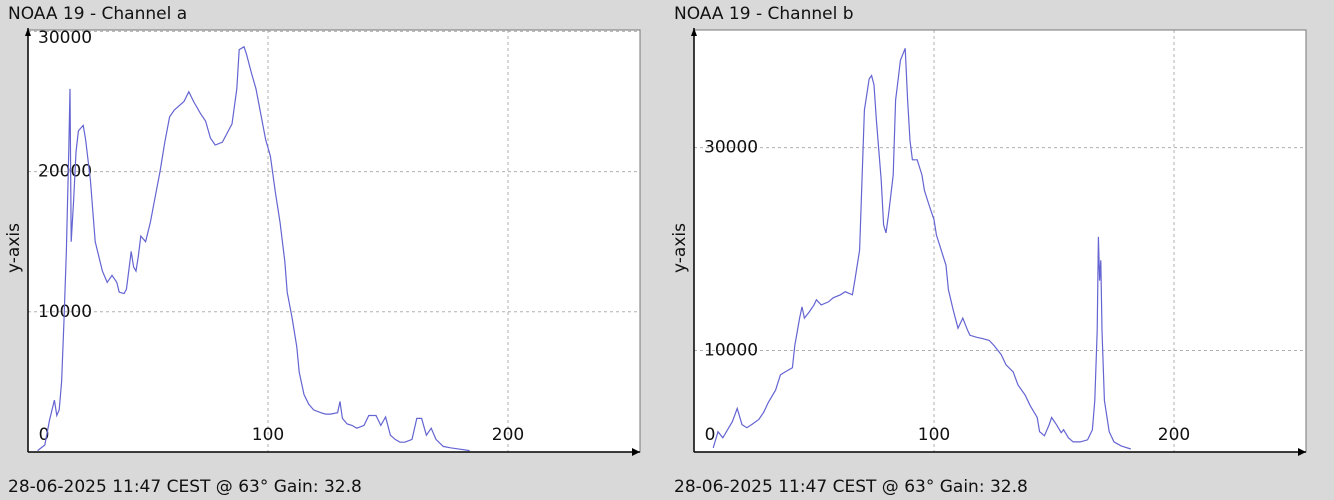 This screenshot has height=500, width=1334. Describe the element at coordinates (97, 14) in the screenshot. I see `chart-title: NOAA 19 - Channel a` at that location.